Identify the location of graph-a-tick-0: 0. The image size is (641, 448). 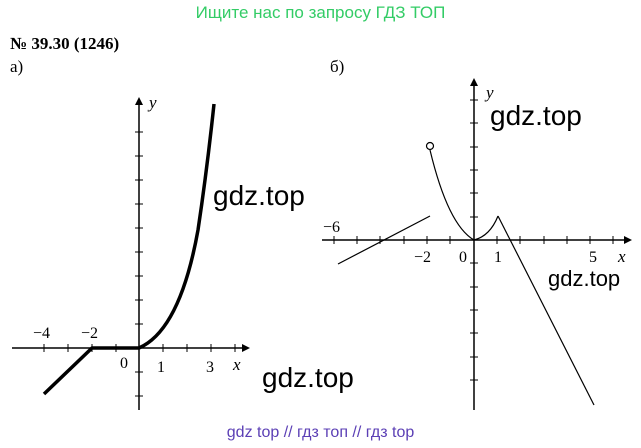
(124, 363).